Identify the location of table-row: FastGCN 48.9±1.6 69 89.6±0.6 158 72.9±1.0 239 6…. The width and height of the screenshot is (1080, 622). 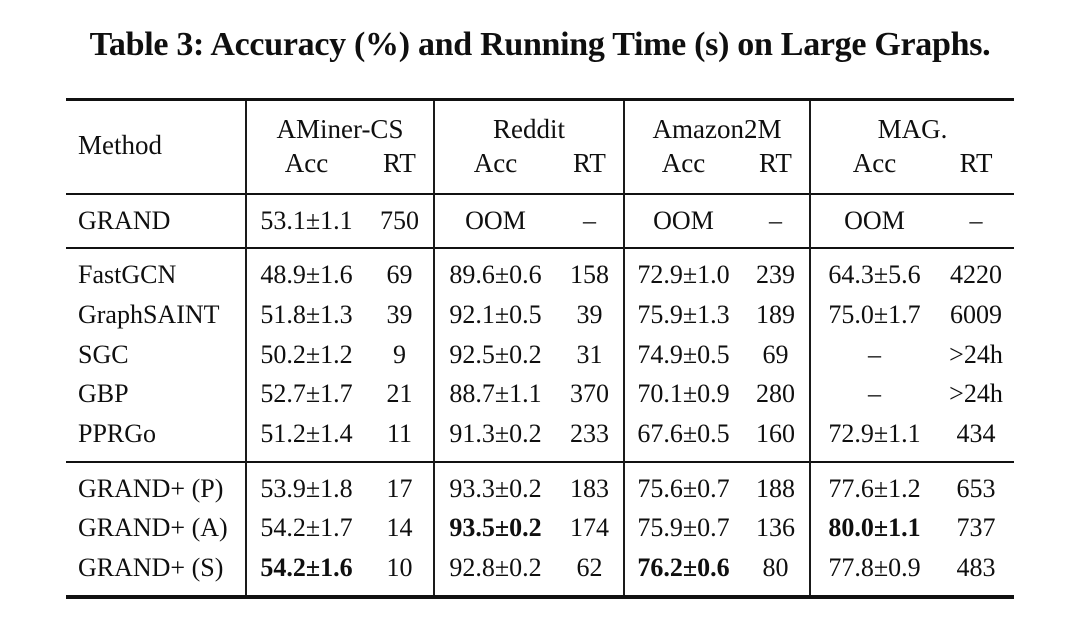
(540, 272).